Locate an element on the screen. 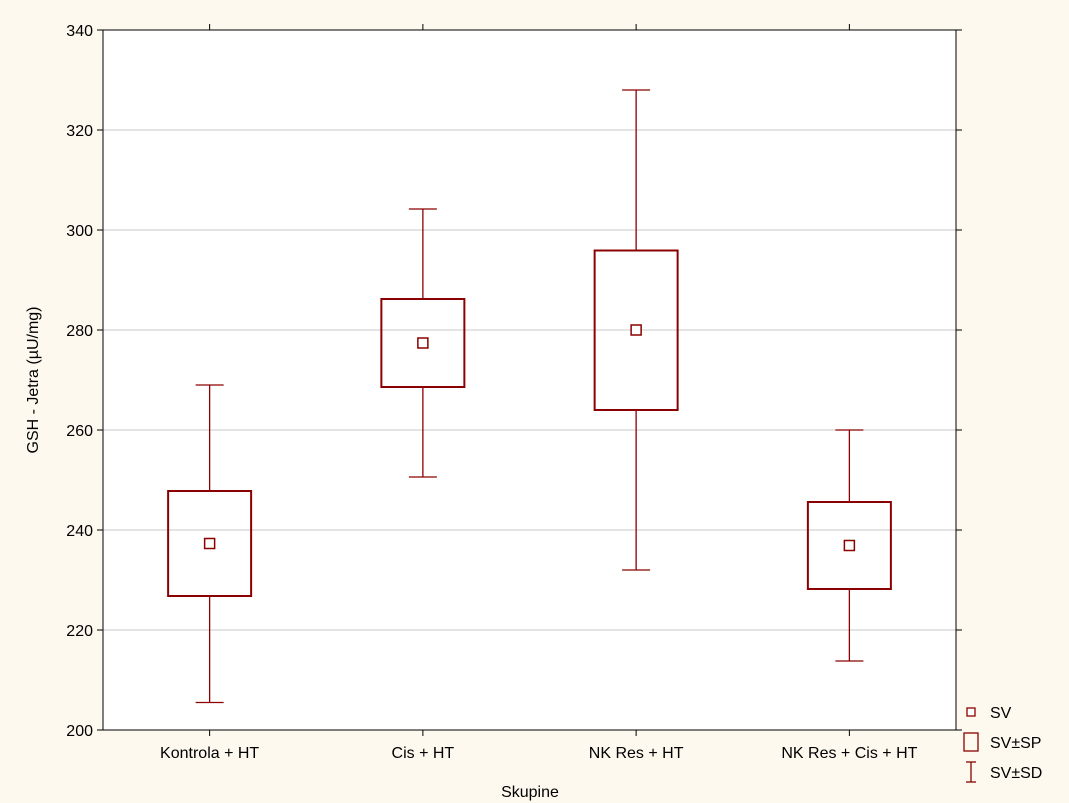  legend: SV SV±SP SV±SD is located at coordinates (1002, 744).